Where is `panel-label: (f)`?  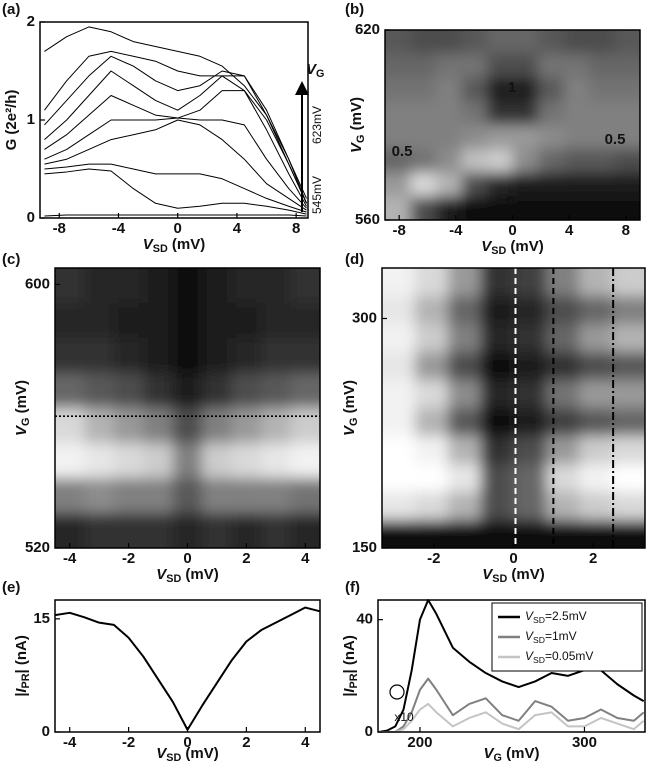
panel-label: (f) is located at coordinates (352, 587).